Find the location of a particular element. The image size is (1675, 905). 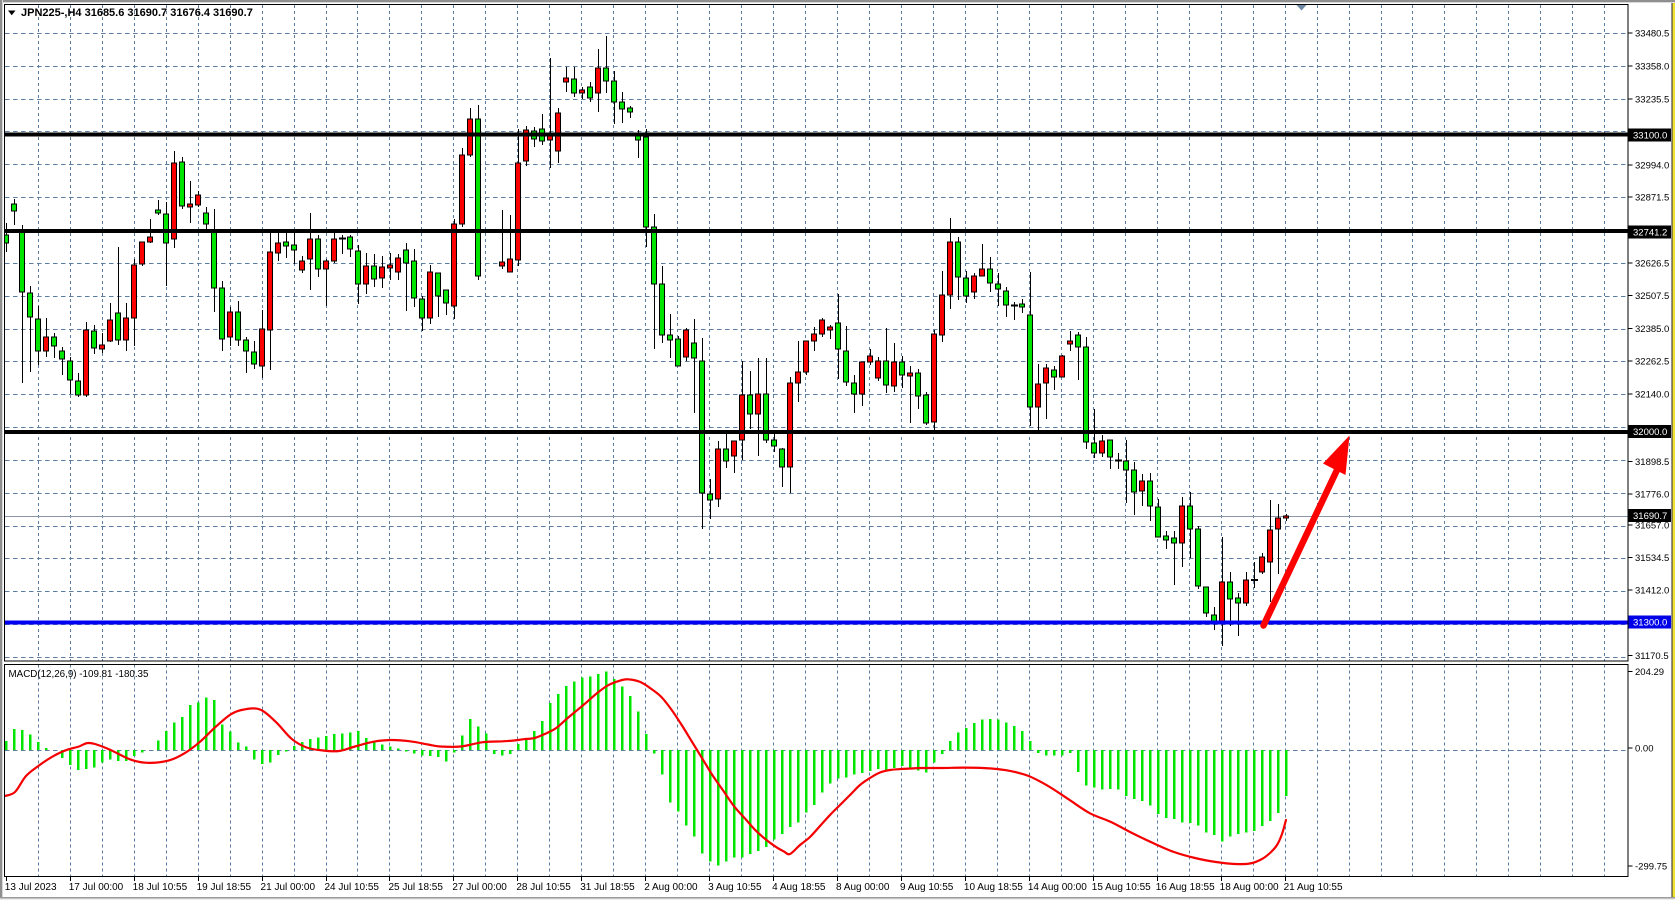

svg-text: MACD(12,26,9) -109.81 -180.35 is located at coordinates (79, 674).